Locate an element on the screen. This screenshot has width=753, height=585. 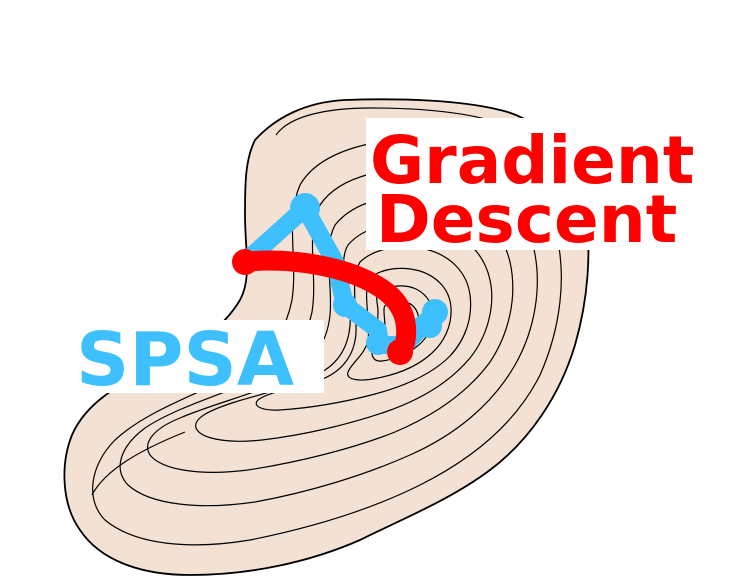
gradient-descent-path is located at coordinates (324, 307).